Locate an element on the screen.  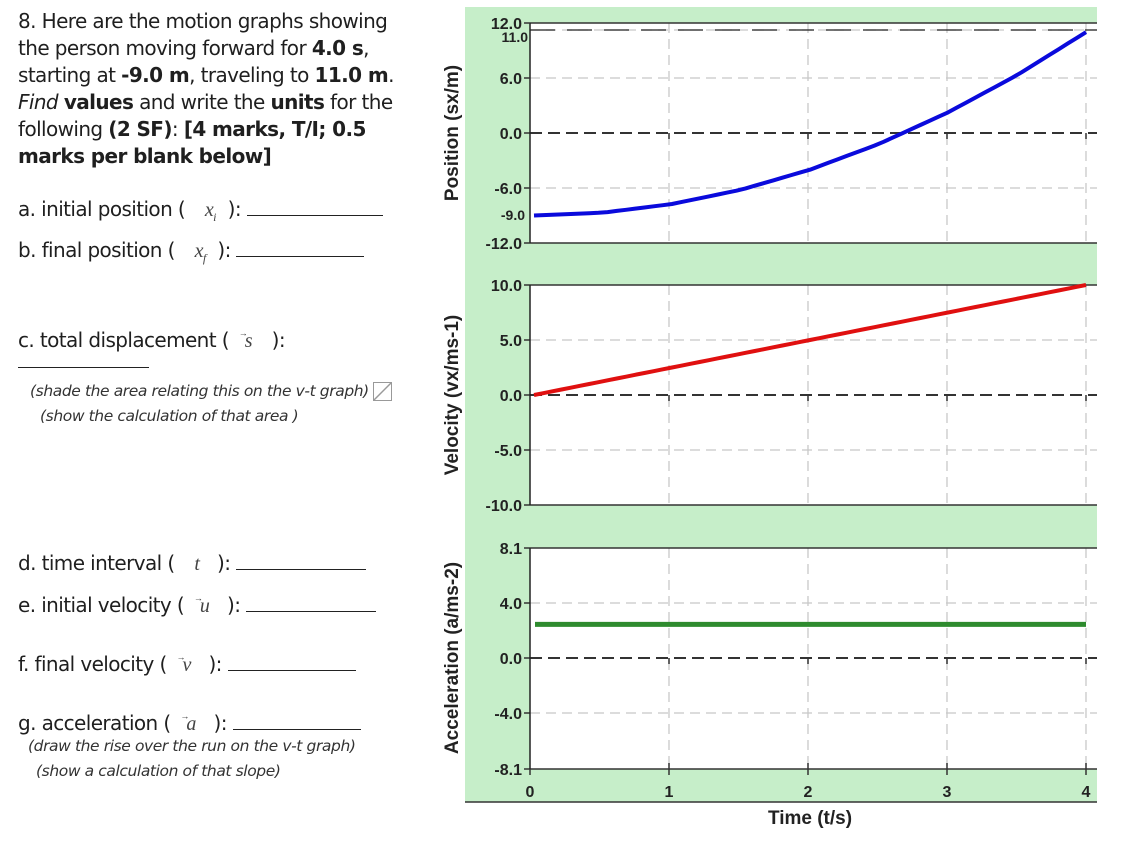
y-tick-label: 4.0 is located at coordinates (511, 604).